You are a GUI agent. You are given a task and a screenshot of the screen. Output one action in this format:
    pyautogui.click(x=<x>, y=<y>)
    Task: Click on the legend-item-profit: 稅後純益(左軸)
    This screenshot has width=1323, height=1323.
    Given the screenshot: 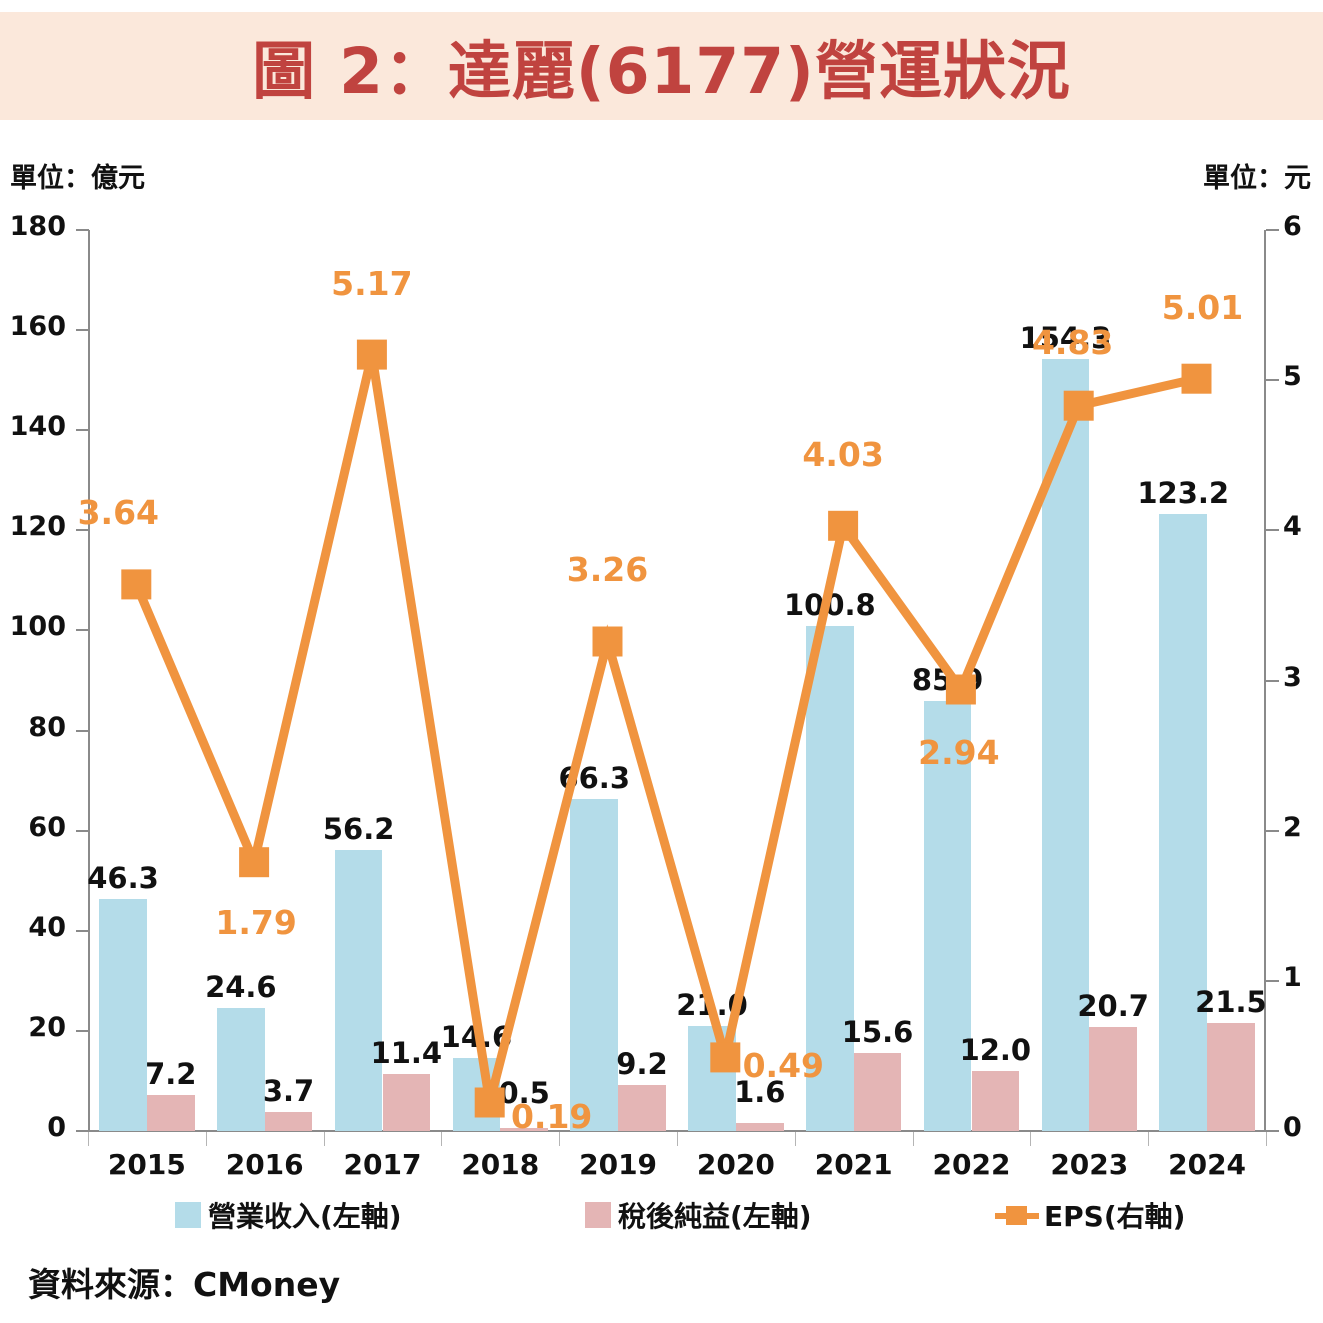 What is the action you would take?
    pyautogui.click(x=698, y=1215)
    